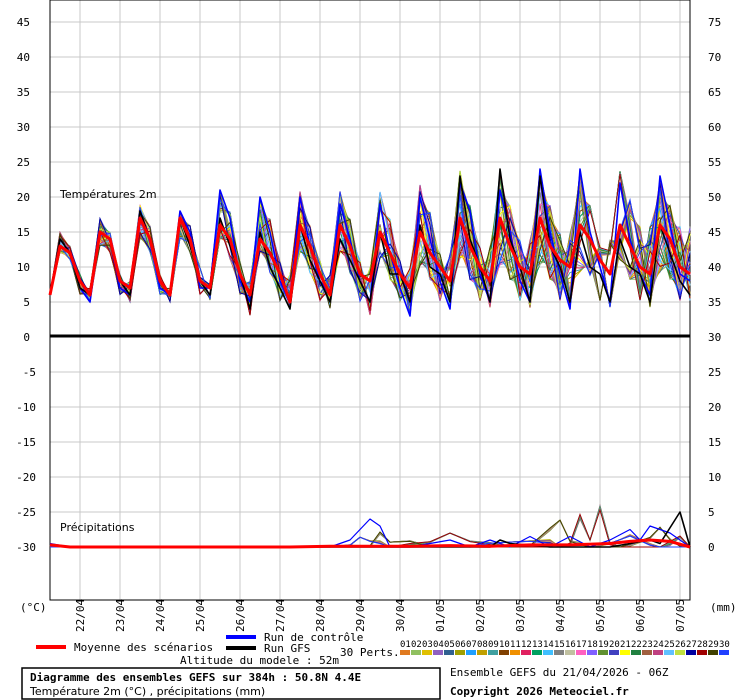 This screenshot has width=740, height=700. What do you see at coordinates (600, 615) in the screenshot?
I see `x-tick-label: 05/05` at bounding box center [600, 615].